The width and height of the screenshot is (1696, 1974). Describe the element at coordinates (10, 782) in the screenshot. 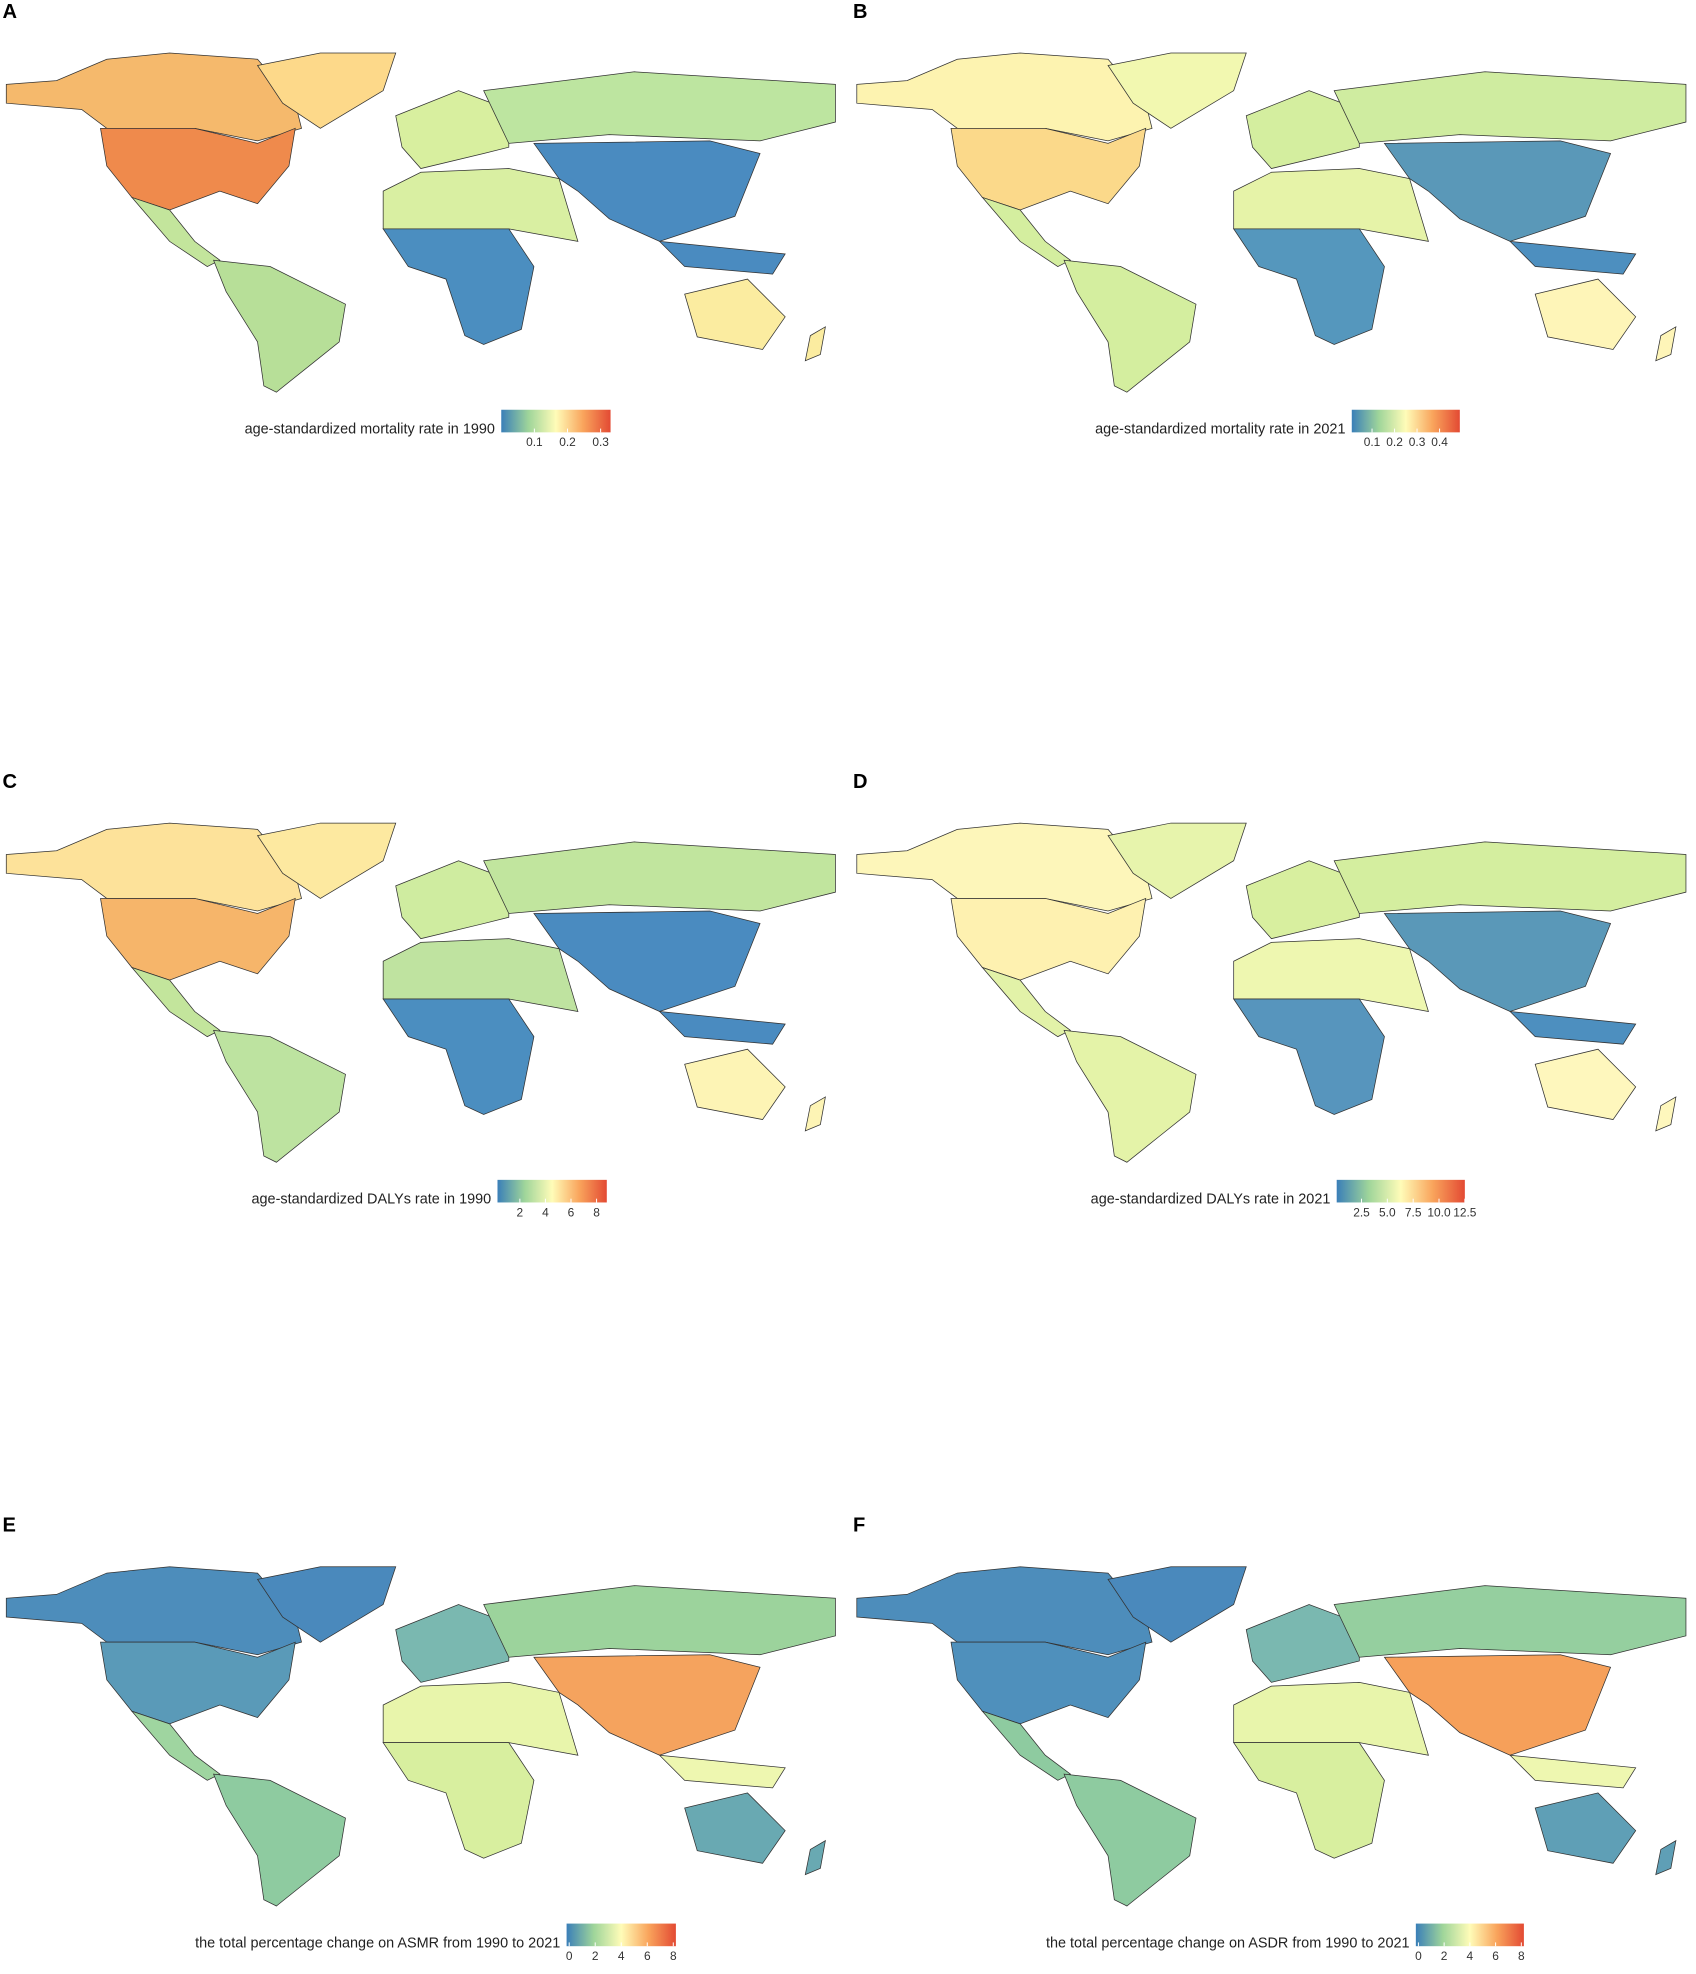

I see `panel-label: C` at that location.